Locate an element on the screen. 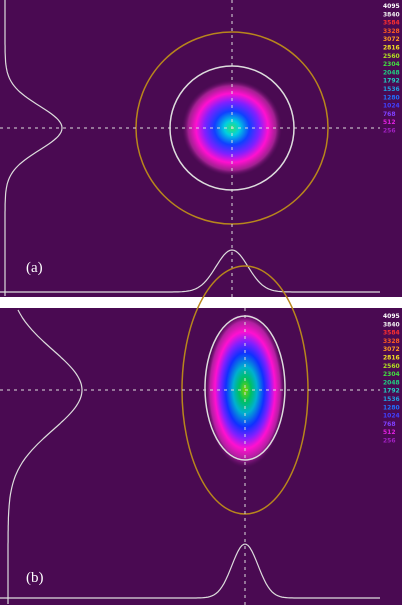 Image resolution: width=402 pixels, height=605 pixels. panel-label: (a) is located at coordinates (34, 268).